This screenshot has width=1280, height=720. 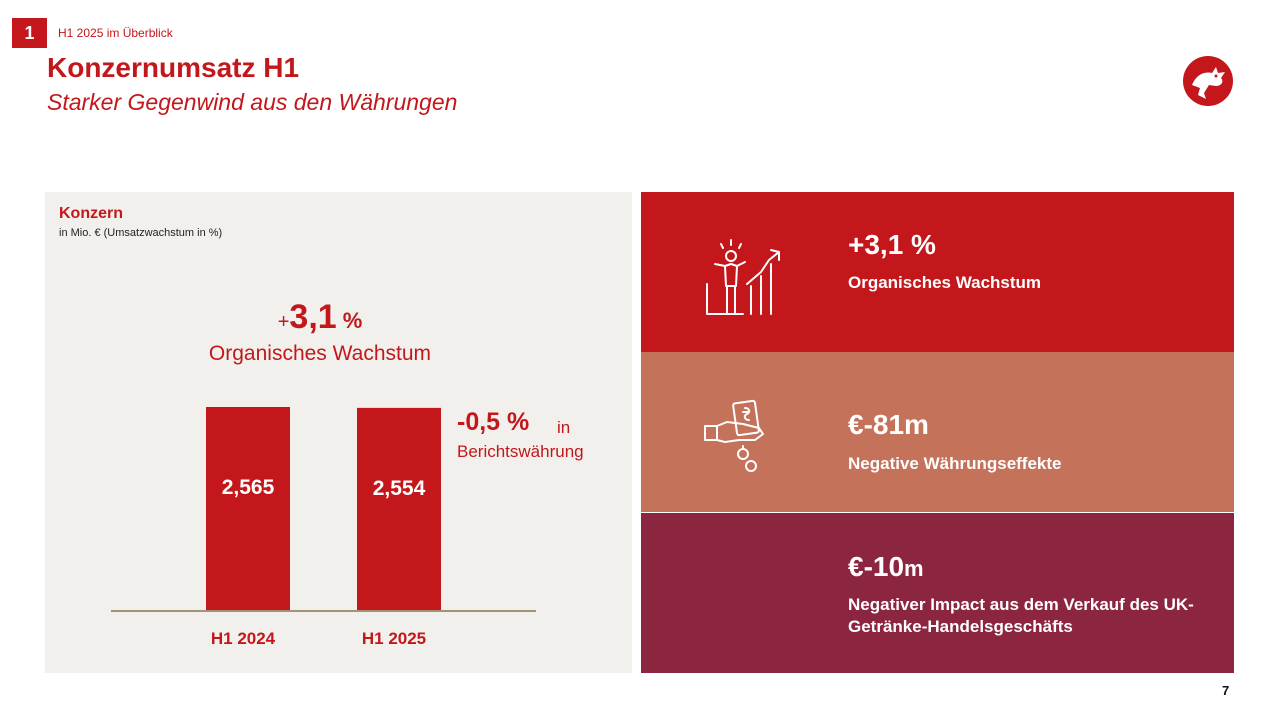 What do you see at coordinates (945, 282) in the screenshot?
I see `kpi-label: Organisches Wachstum` at bounding box center [945, 282].